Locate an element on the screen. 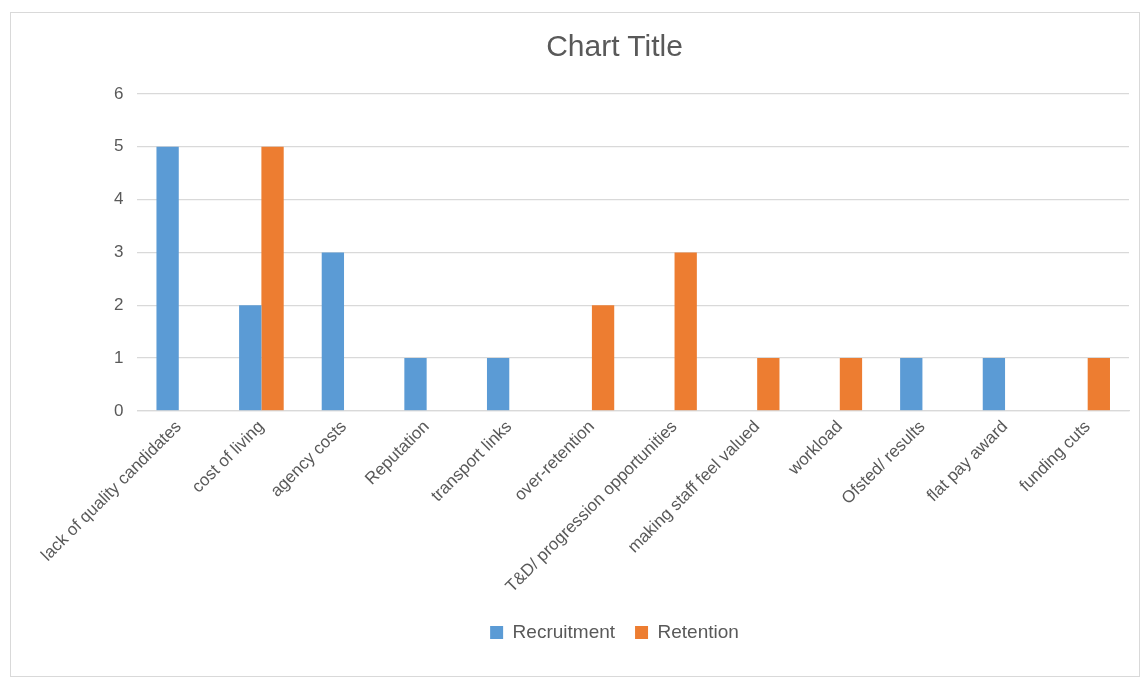 Image resolution: width=1147 pixels, height=677 pixels. legend-label: Retention is located at coordinates (698, 631).